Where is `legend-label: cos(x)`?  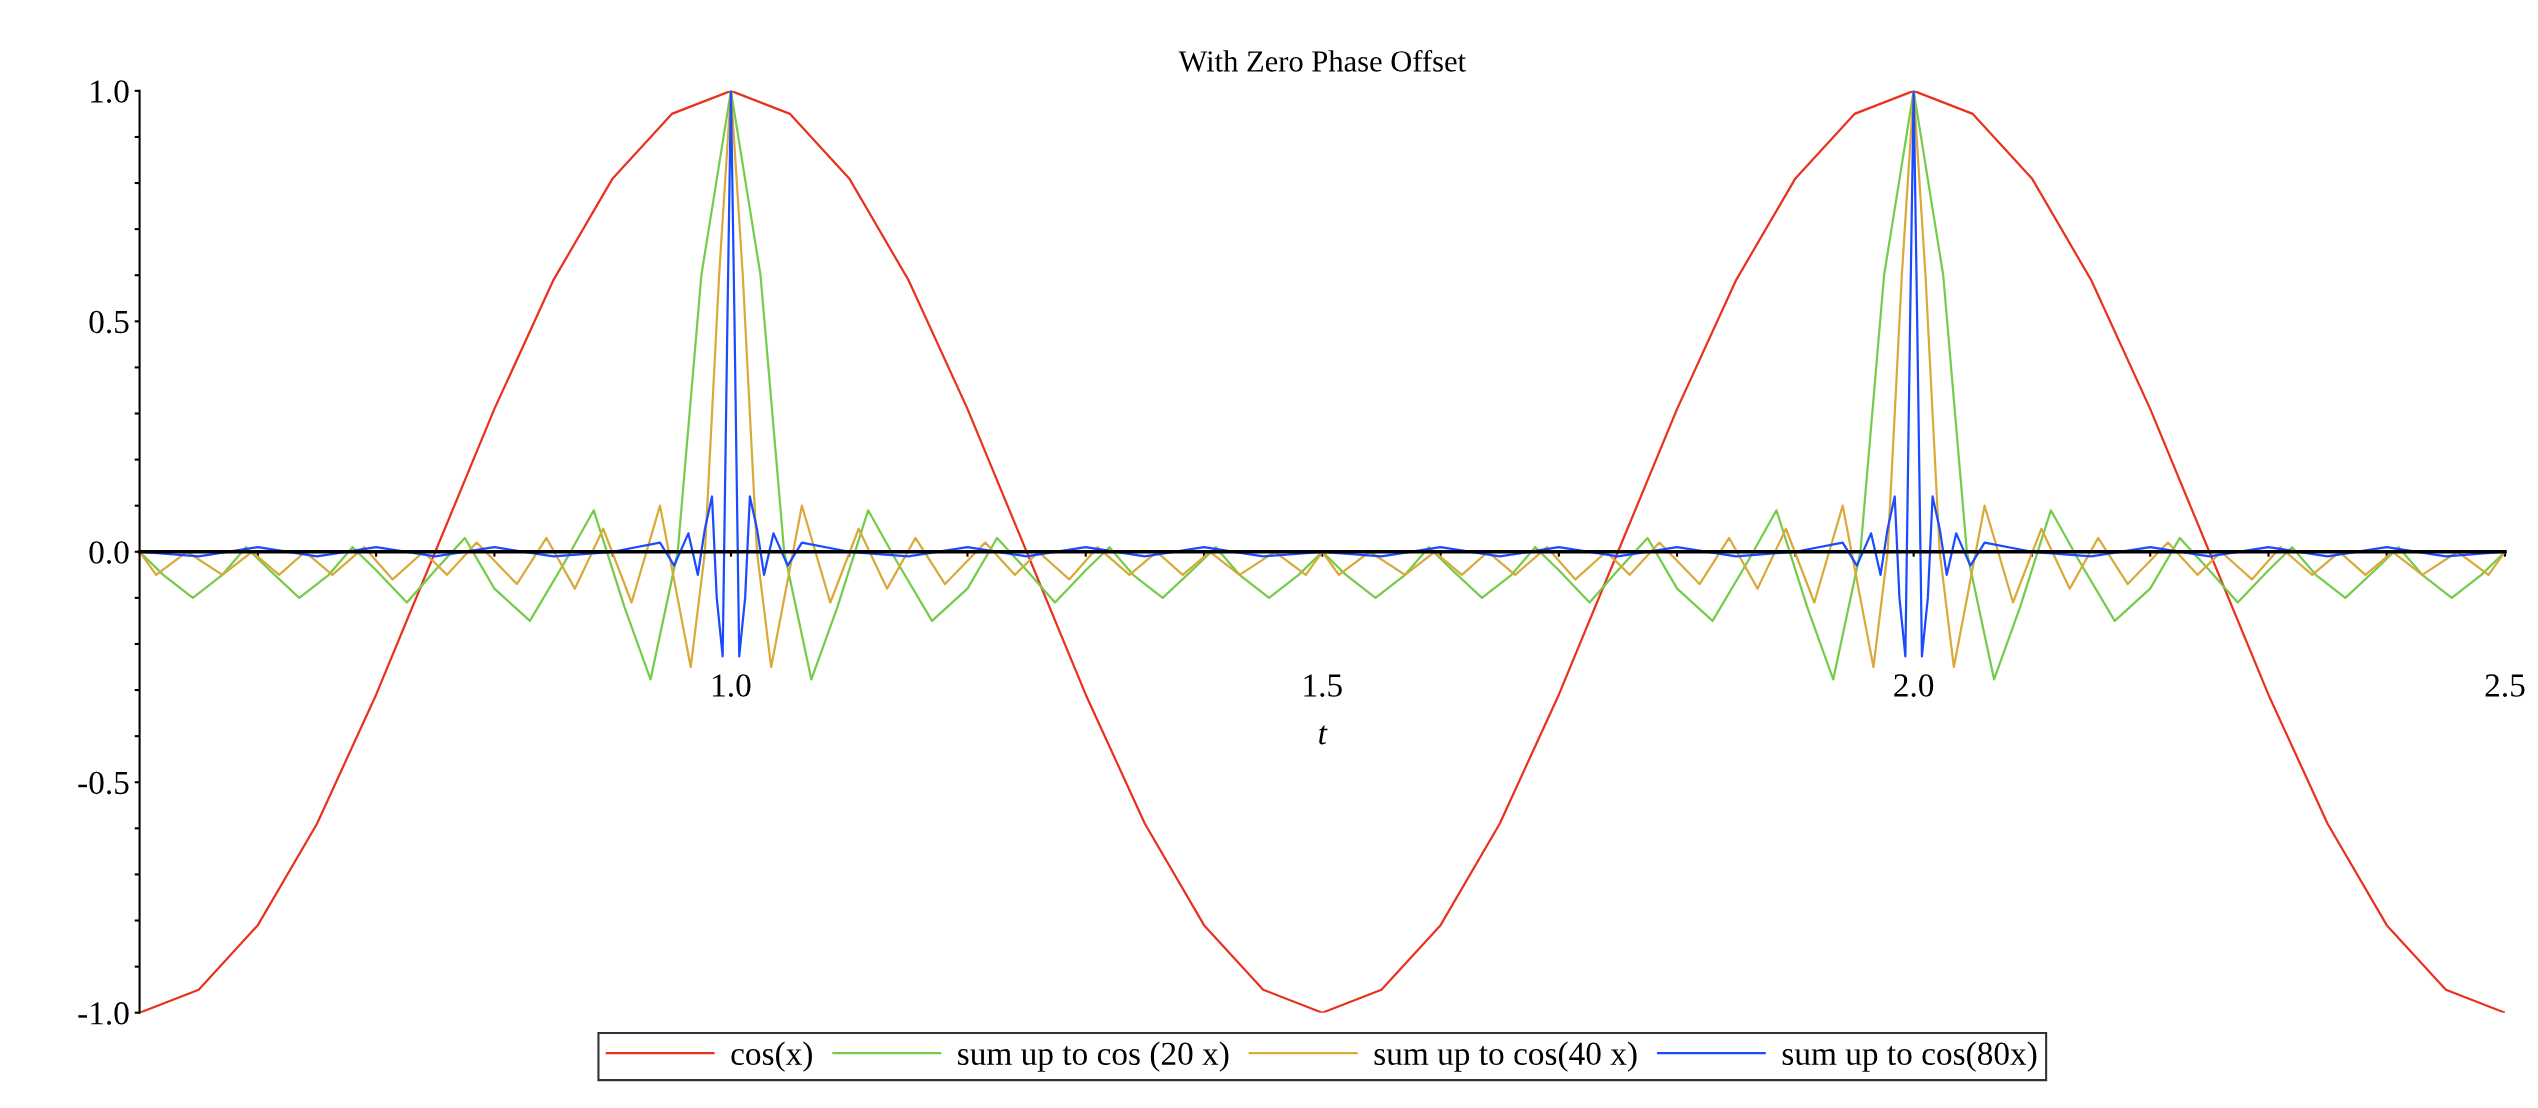
legend-label: cos(x) is located at coordinates (771, 1056).